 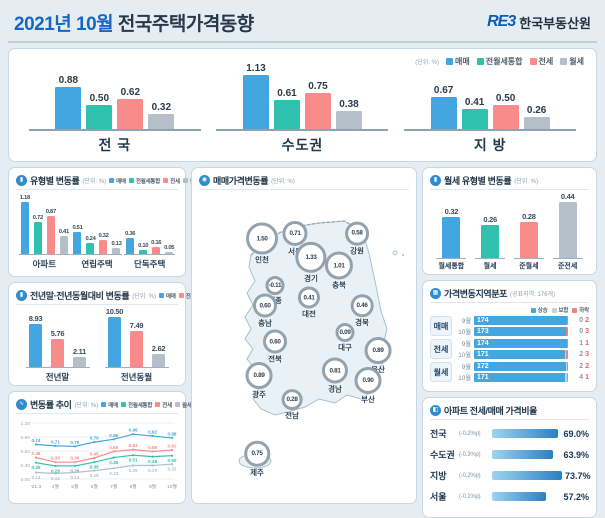 What do you see at coordinates (80, 296) in the screenshot?
I see `panel-title: 전년말·전년동월대비 변동률` at bounding box center [80, 296].